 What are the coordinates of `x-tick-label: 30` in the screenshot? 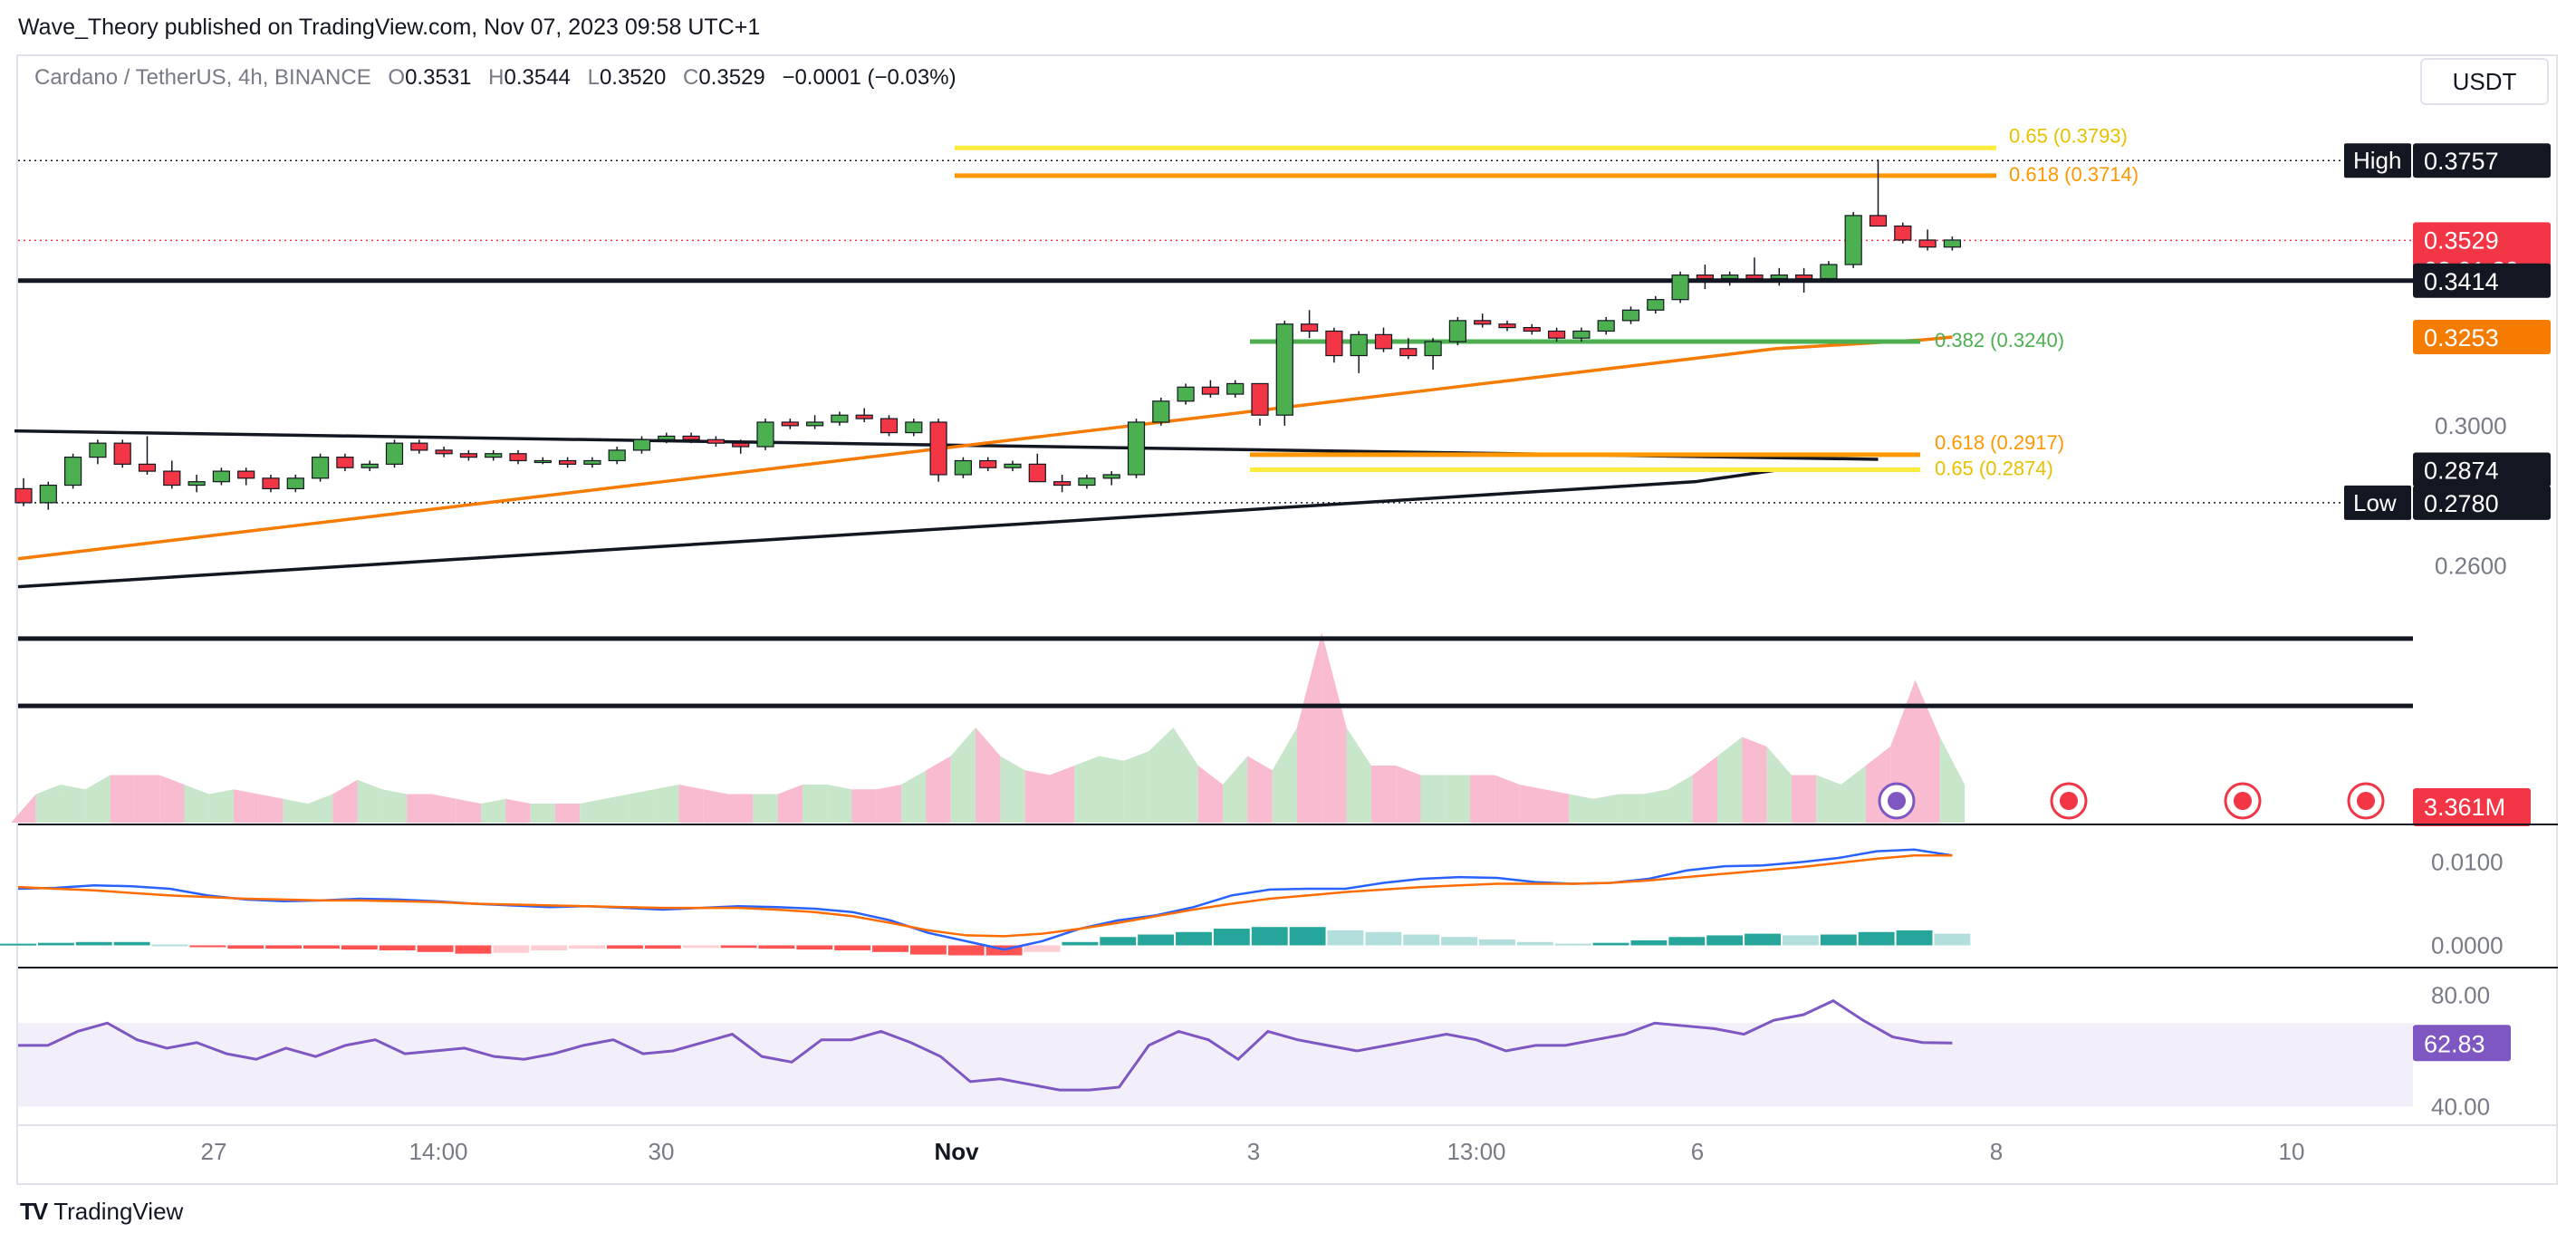 It's located at (662, 1151).